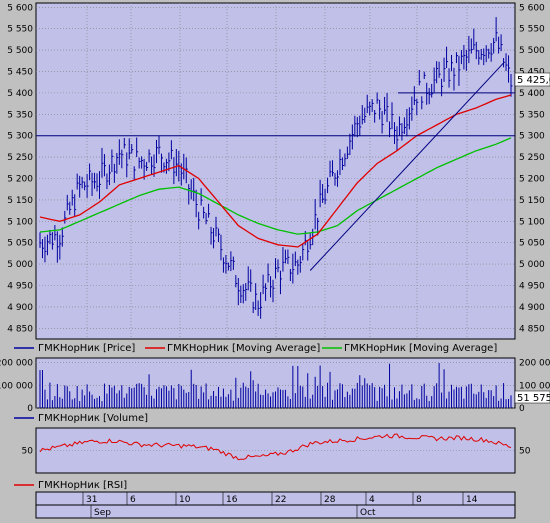 This screenshot has height=523, width=550. I want to click on price-tick-right: 5 550, so click(532, 30).